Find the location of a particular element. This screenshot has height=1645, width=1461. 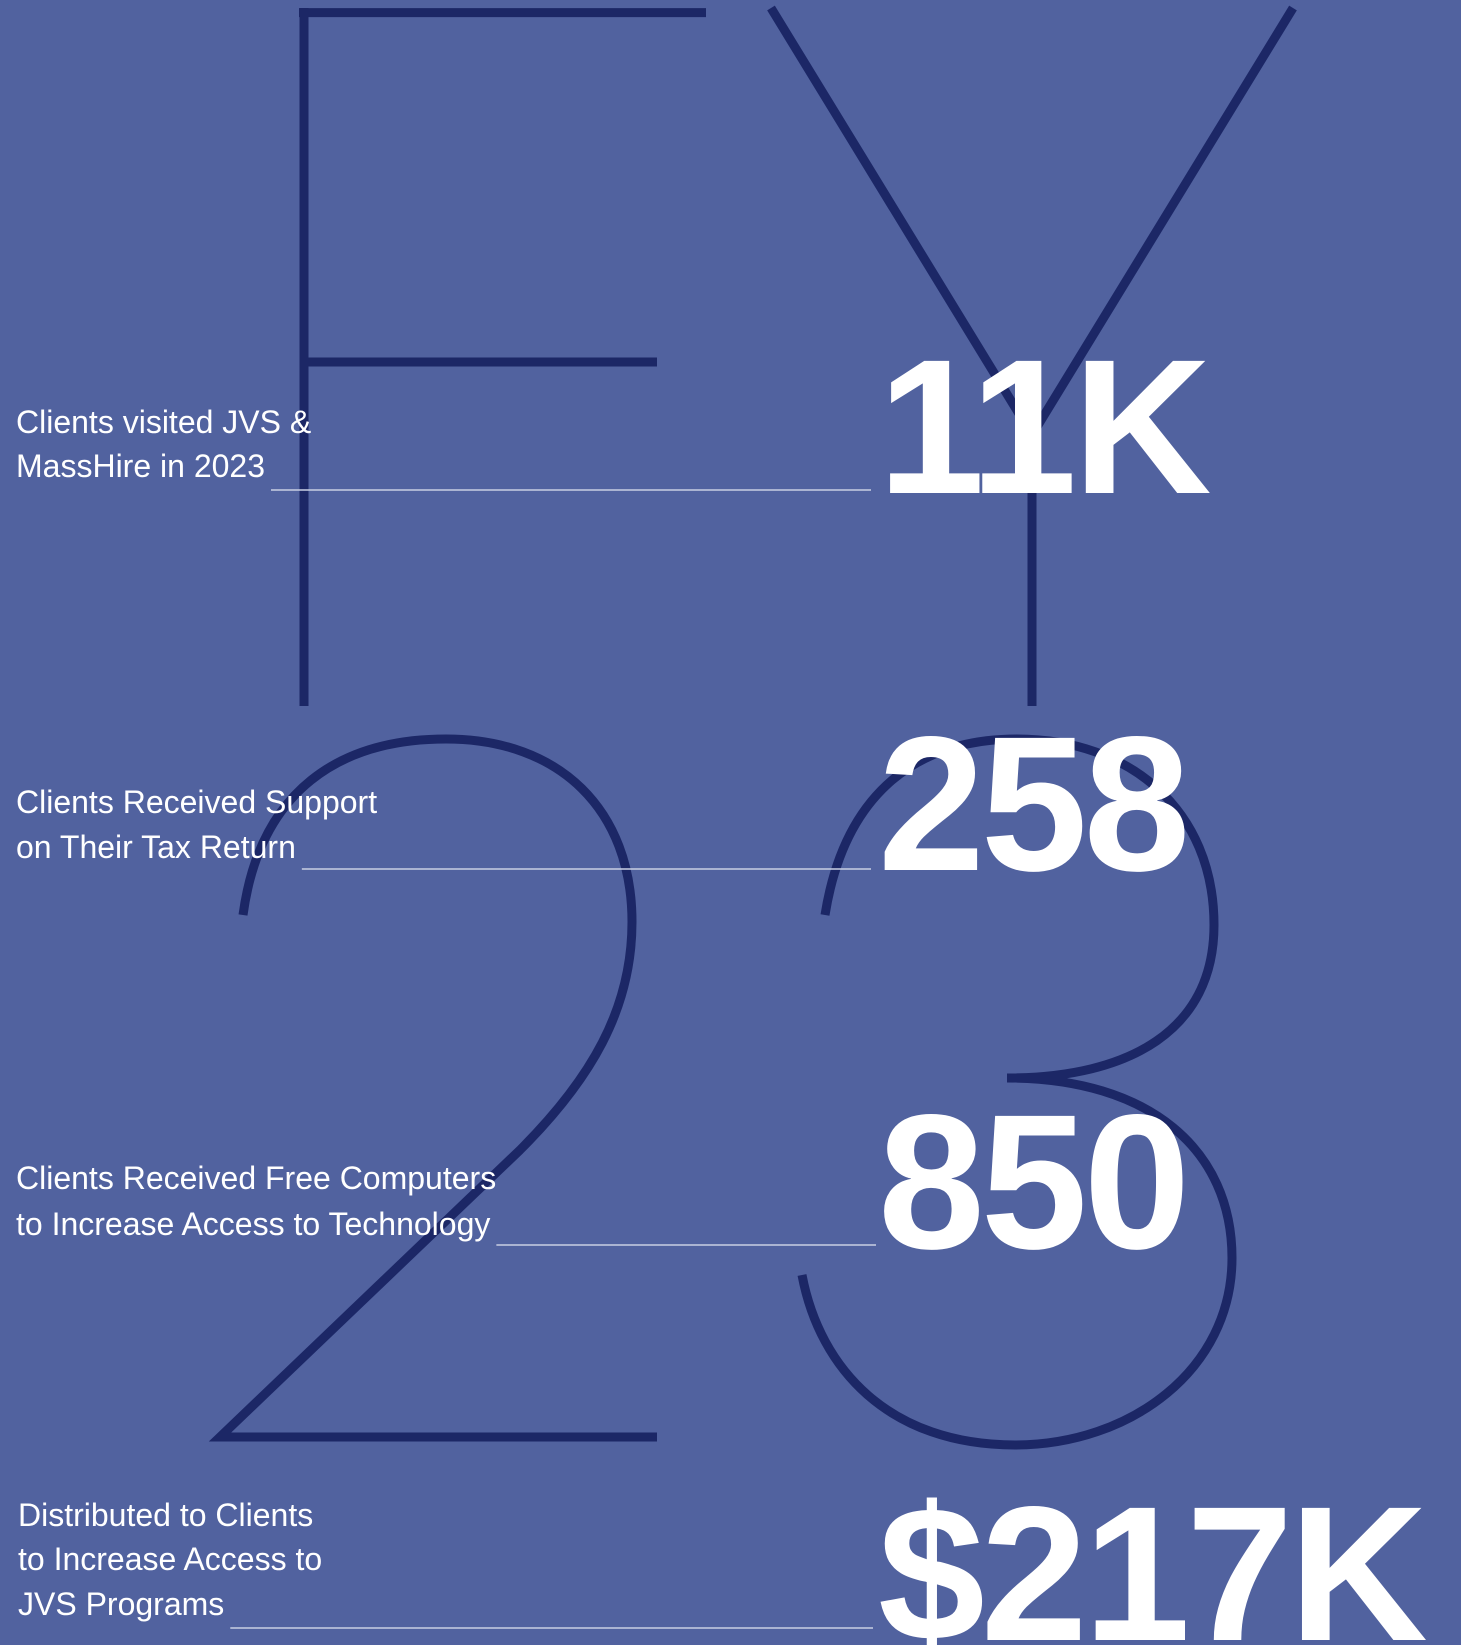

stat-label: Clients Received Free Computers is located at coordinates (256, 1178).